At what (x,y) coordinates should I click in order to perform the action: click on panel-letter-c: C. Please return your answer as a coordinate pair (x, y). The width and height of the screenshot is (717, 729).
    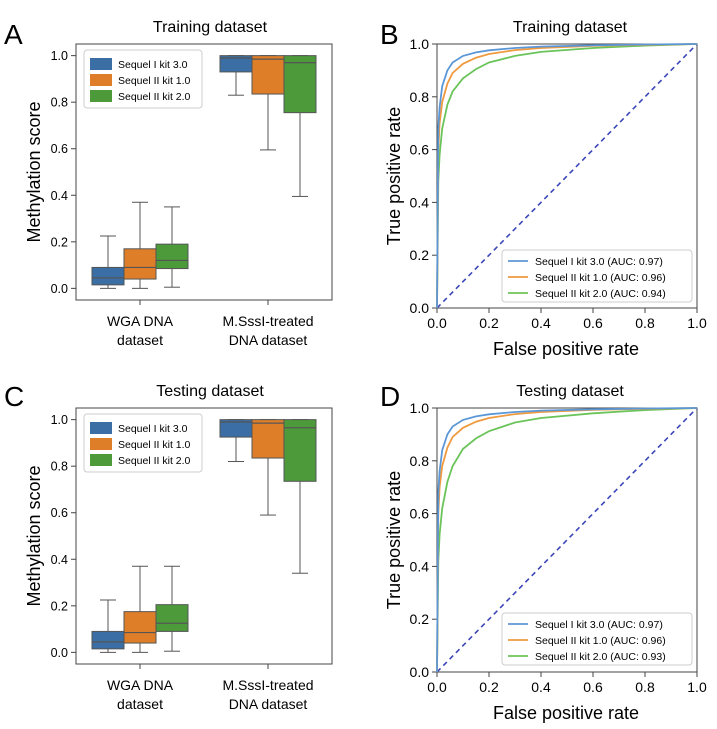
    Looking at the image, I should click on (14, 396).